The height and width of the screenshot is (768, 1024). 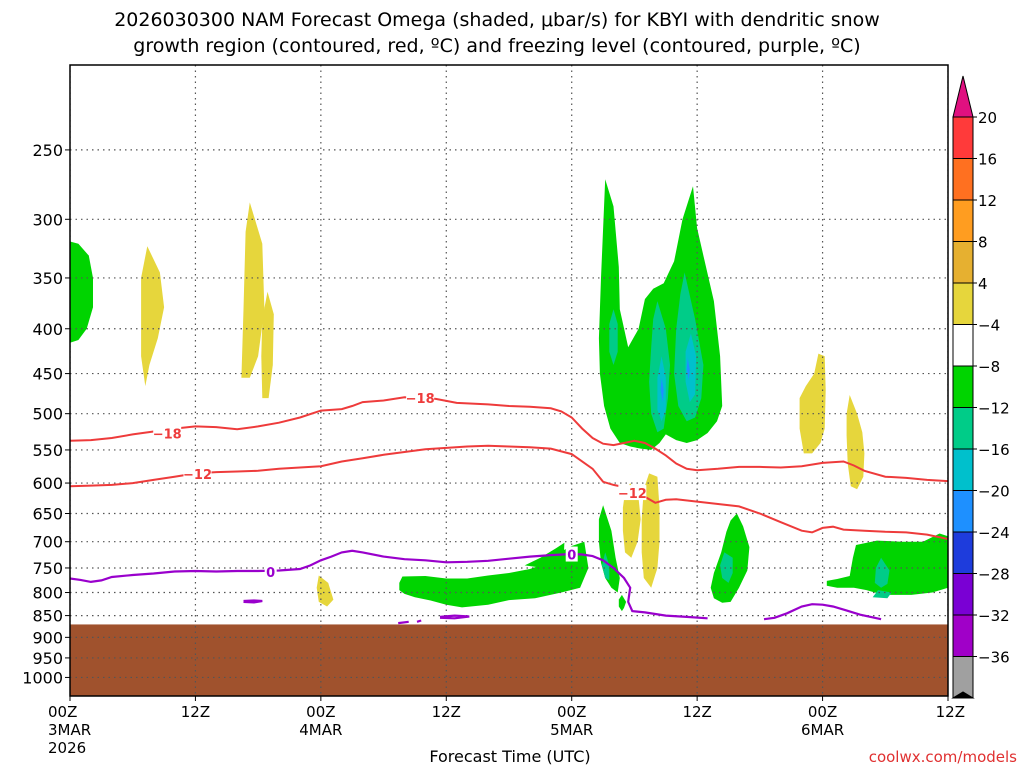 What do you see at coordinates (67, 748) in the screenshot?
I see `x-tick-year: 2026` at bounding box center [67, 748].